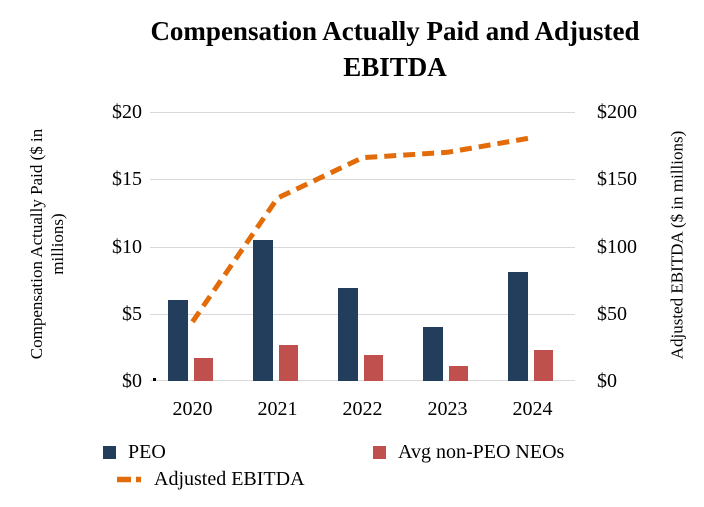 The width and height of the screenshot is (704, 507). I want to click on x-axis-label-2021: 2021, so click(277, 409).